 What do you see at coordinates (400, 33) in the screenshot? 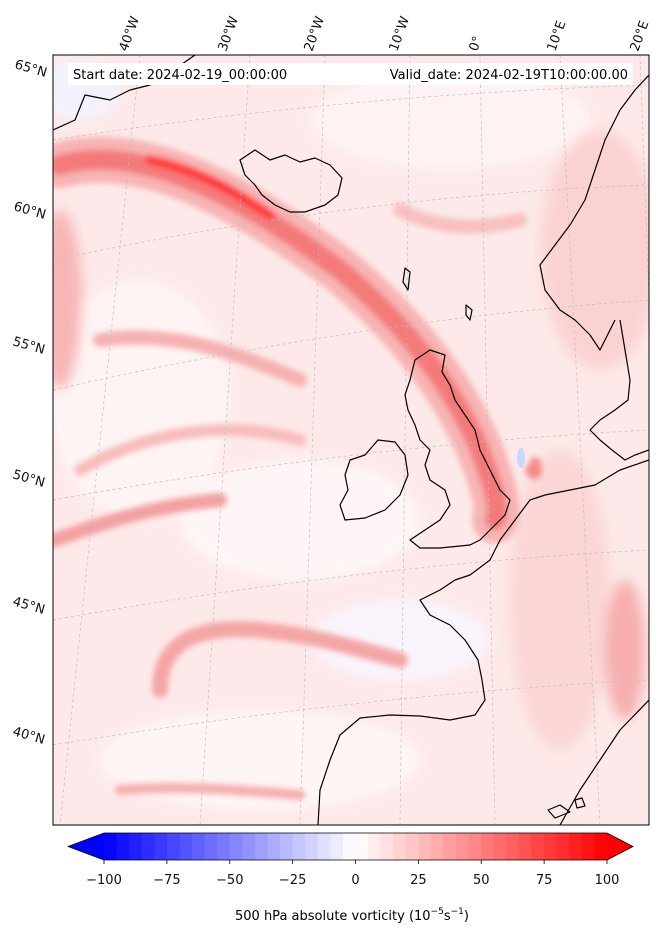
I see `lon-label: 10°W` at bounding box center [400, 33].